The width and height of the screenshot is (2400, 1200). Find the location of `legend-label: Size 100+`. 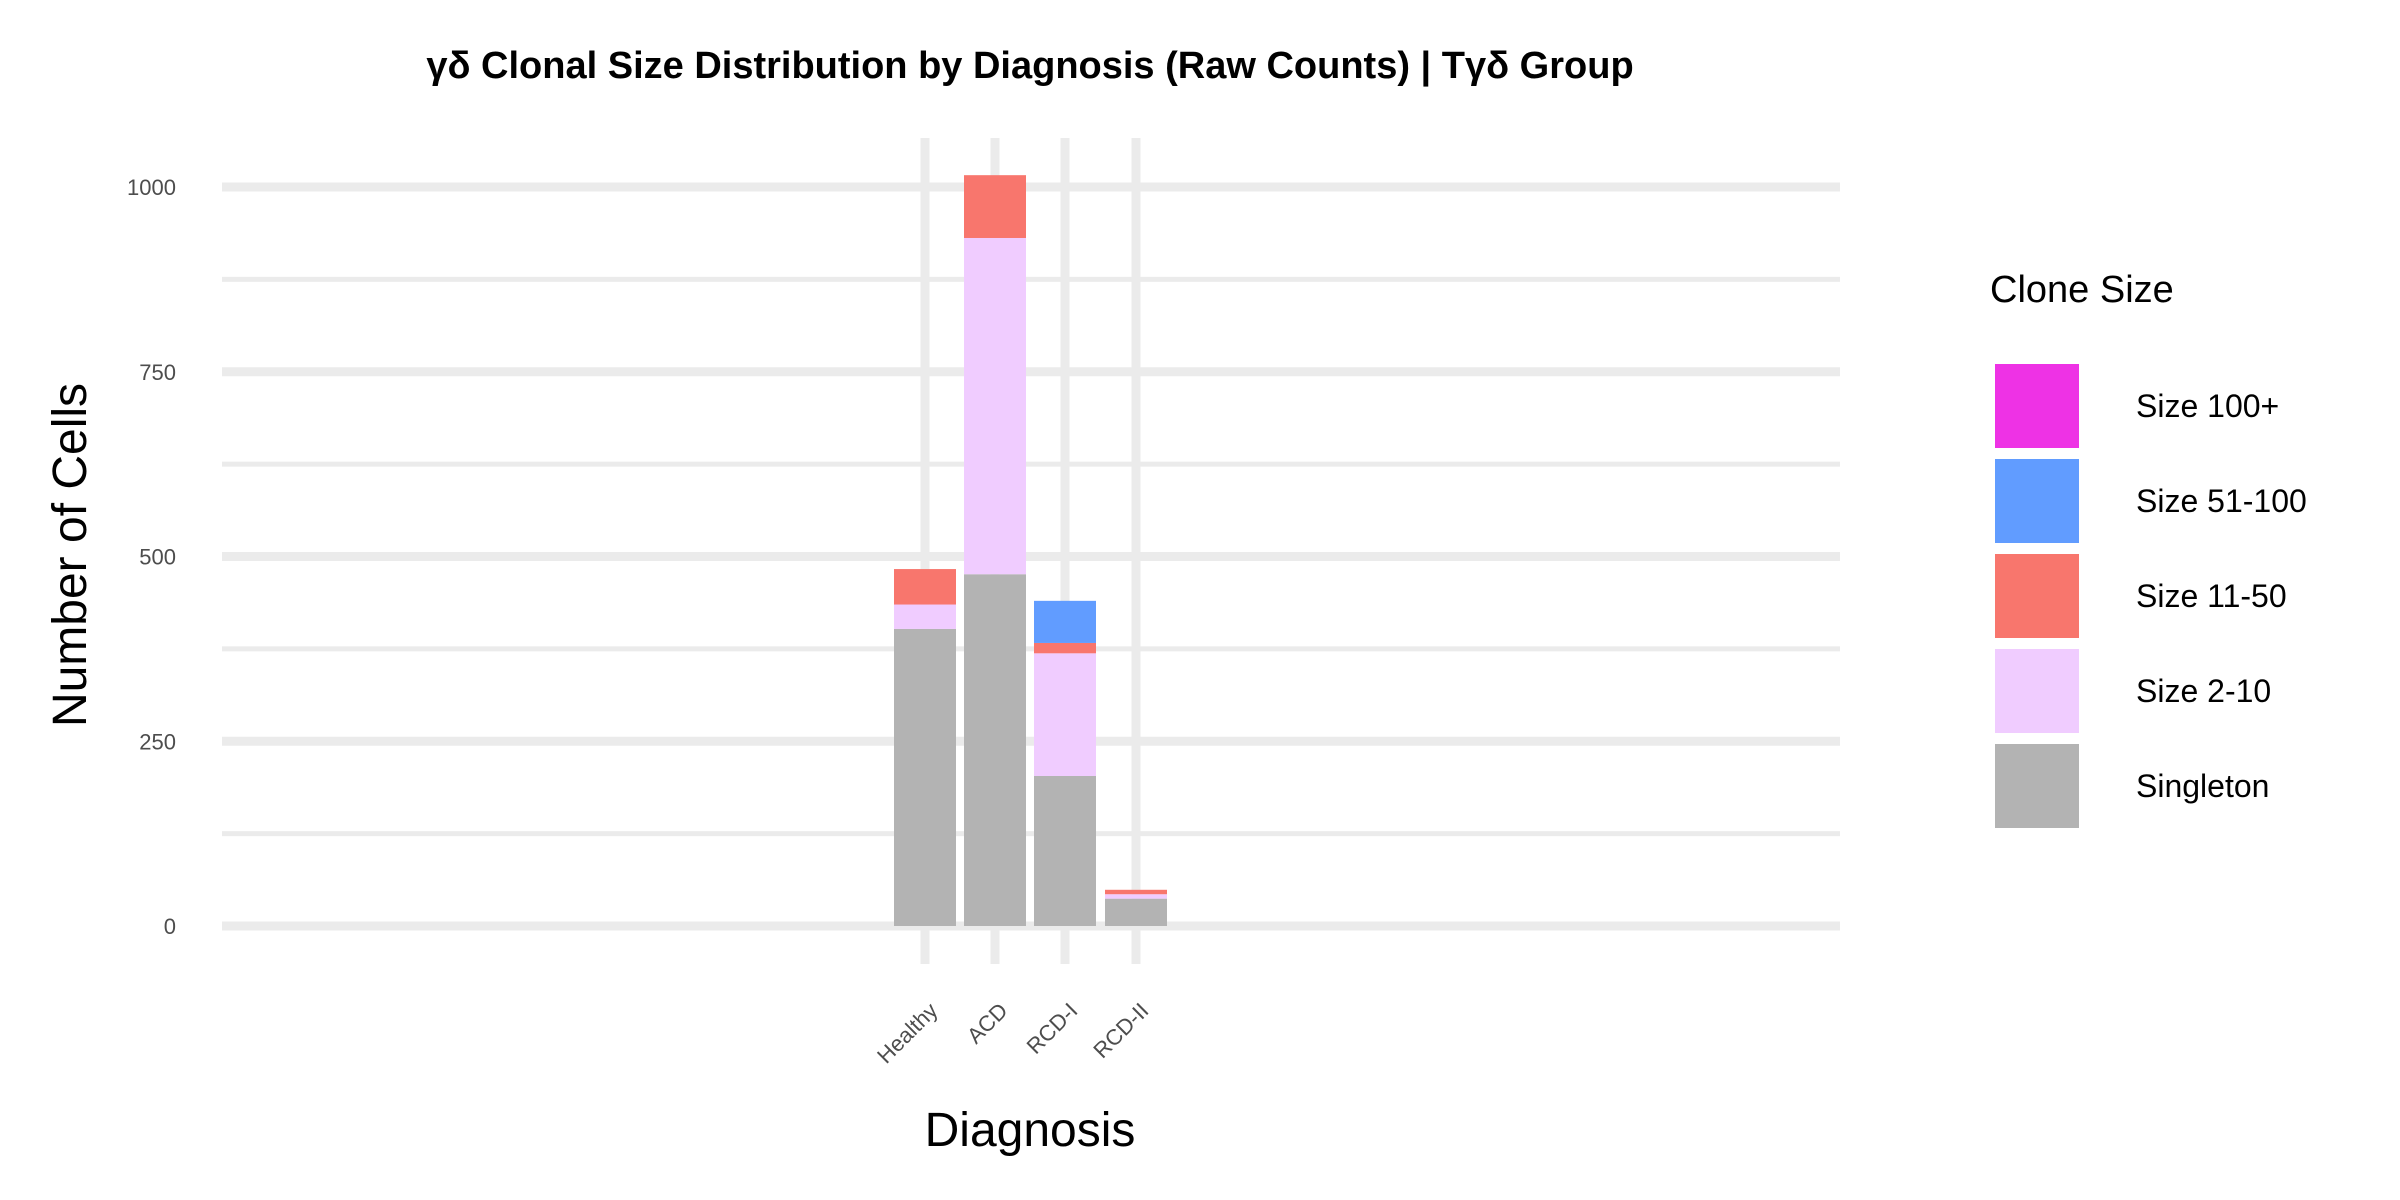

legend-label: Size 100+ is located at coordinates (2207, 406).